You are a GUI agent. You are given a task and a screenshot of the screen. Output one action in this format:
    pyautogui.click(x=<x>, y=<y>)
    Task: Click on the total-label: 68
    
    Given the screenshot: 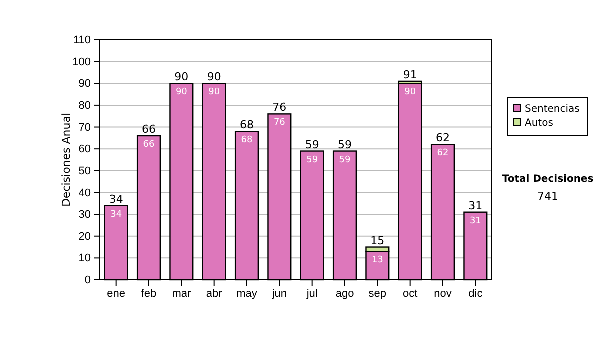 What is the action you would take?
    pyautogui.click(x=247, y=125)
    